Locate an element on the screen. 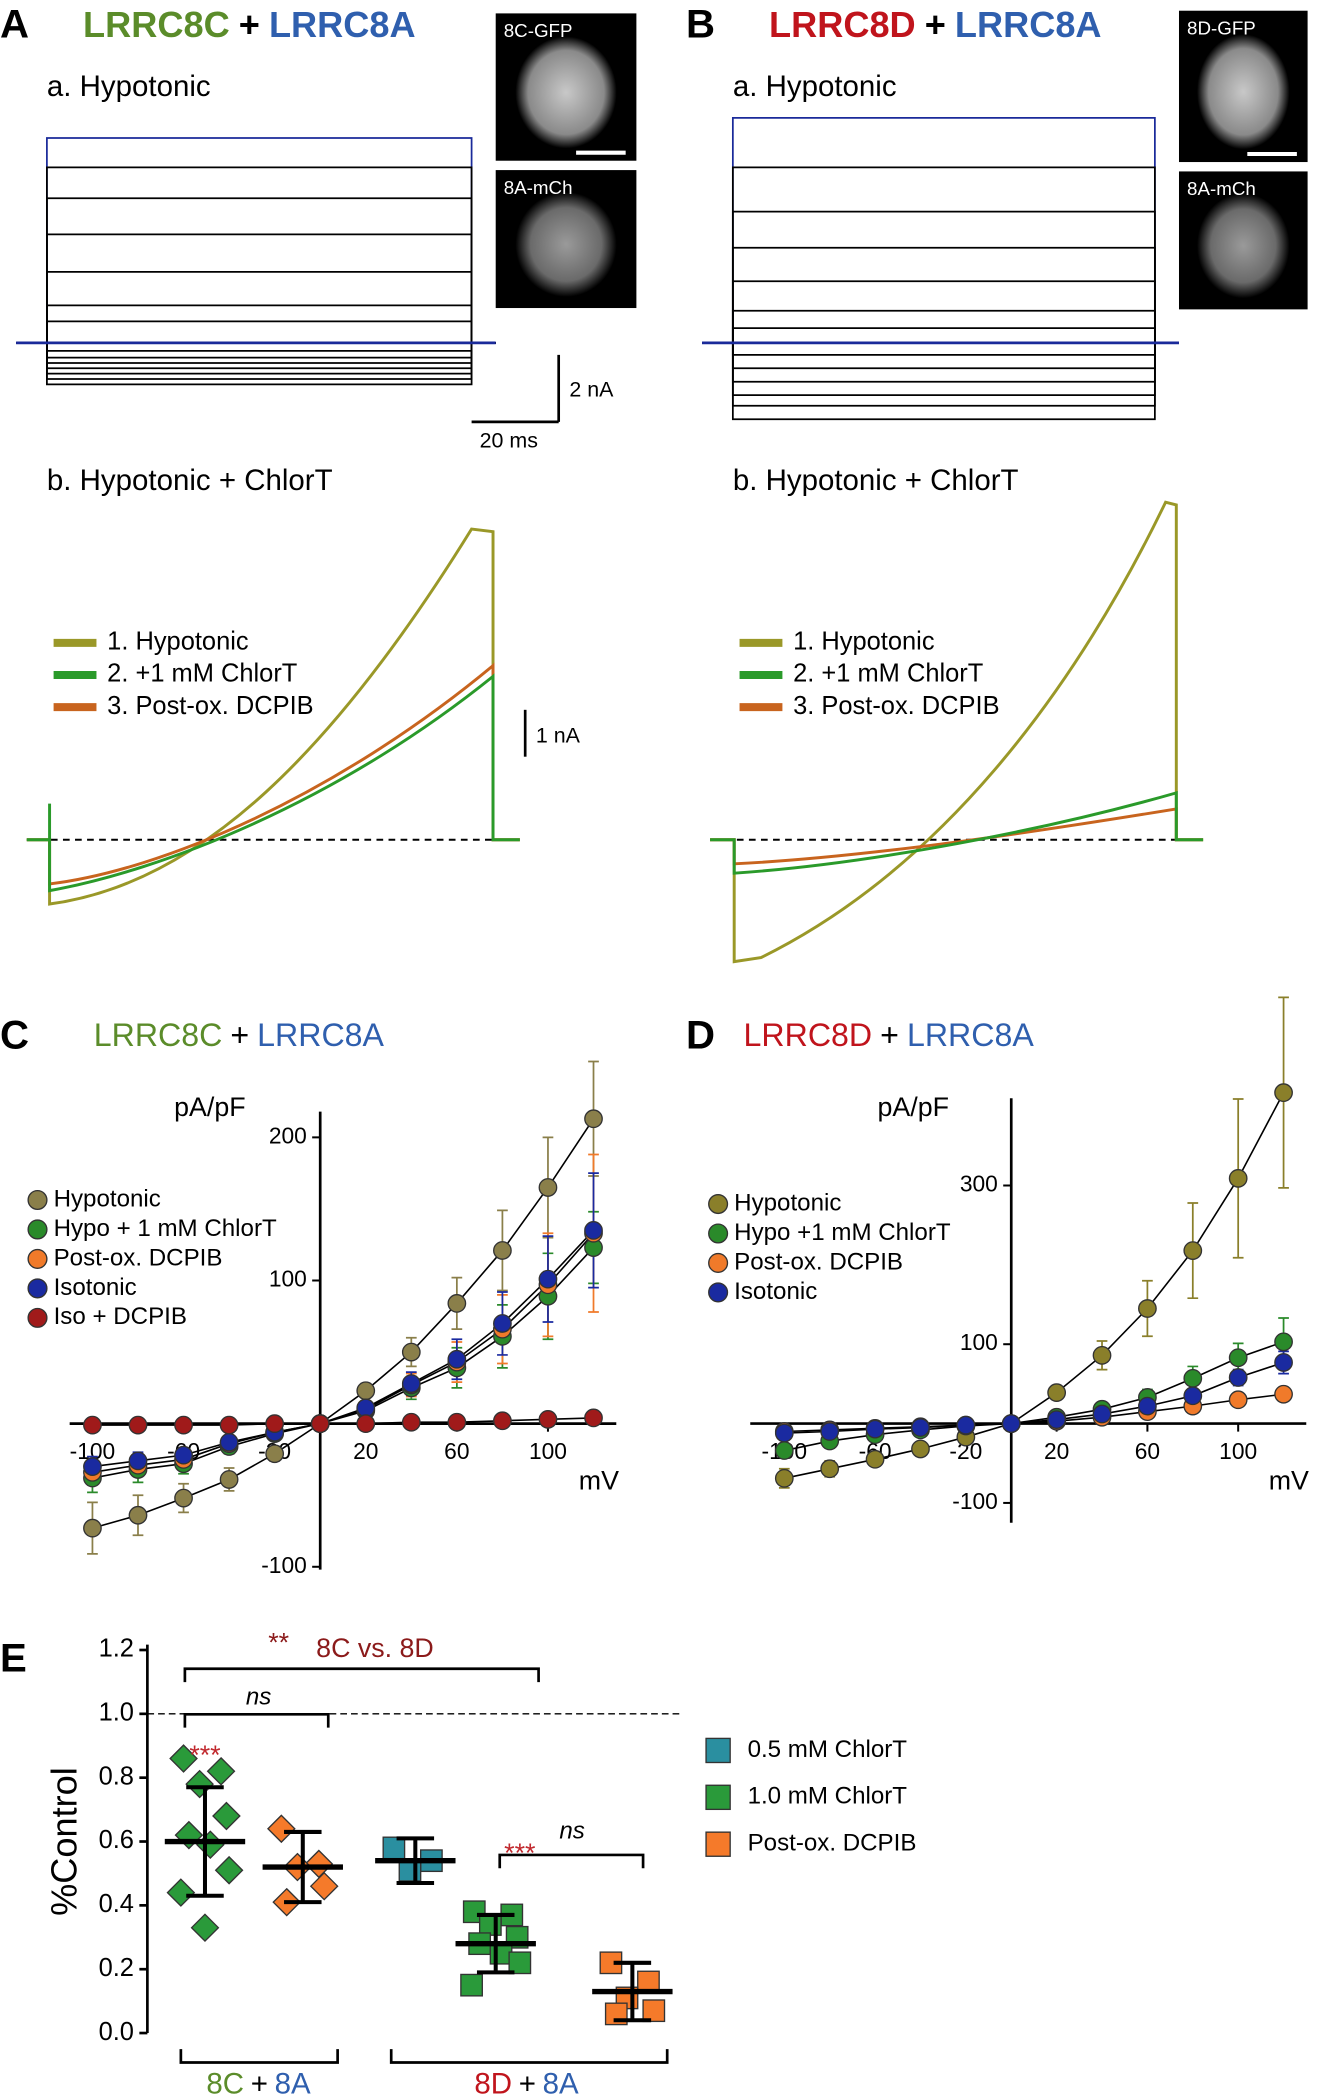  scale-label: 20 ms is located at coordinates (509, 441).